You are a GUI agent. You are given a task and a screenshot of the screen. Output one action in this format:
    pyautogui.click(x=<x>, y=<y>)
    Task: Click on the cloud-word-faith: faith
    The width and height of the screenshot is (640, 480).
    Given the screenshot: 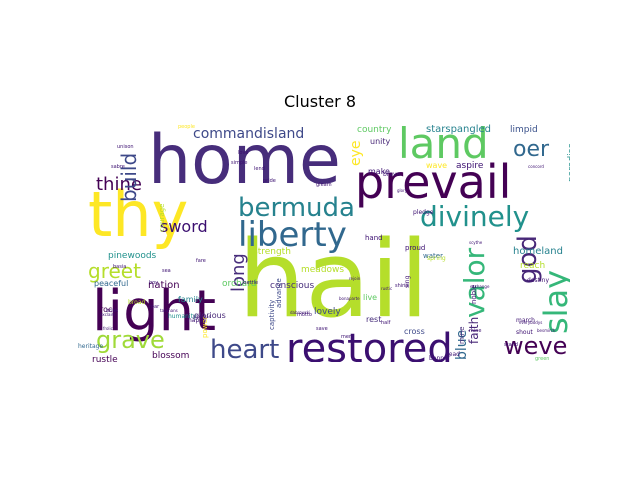 What is the action you would take?
    pyautogui.click(x=474, y=330)
    